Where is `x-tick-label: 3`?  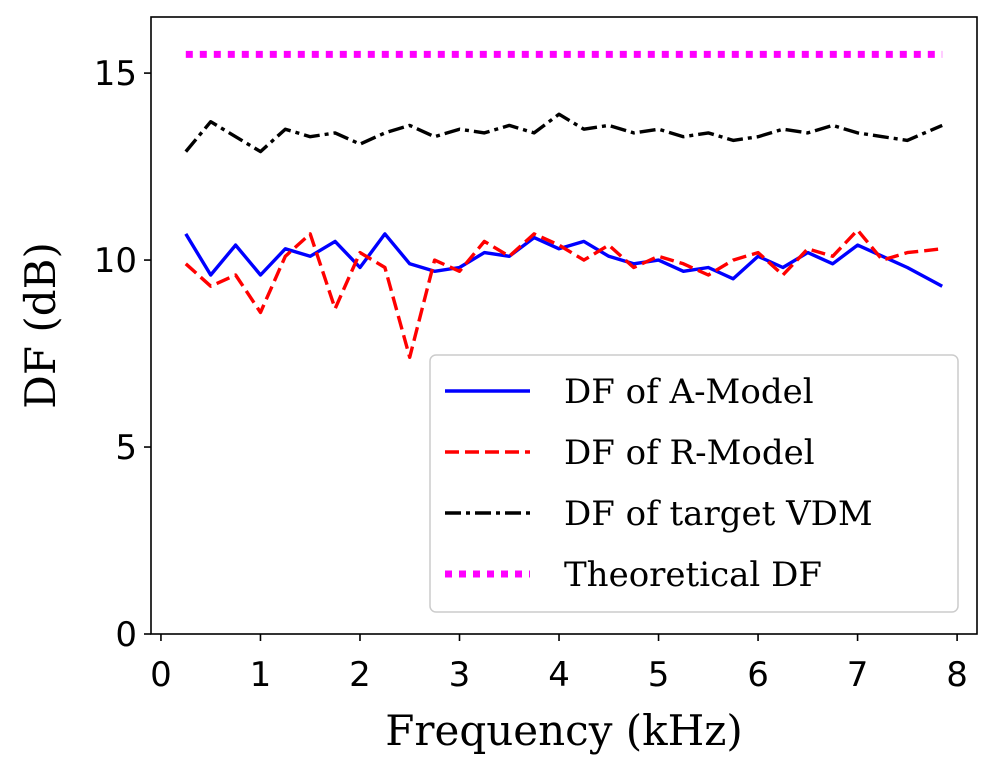
x-tick-label: 3 is located at coordinates (460, 675).